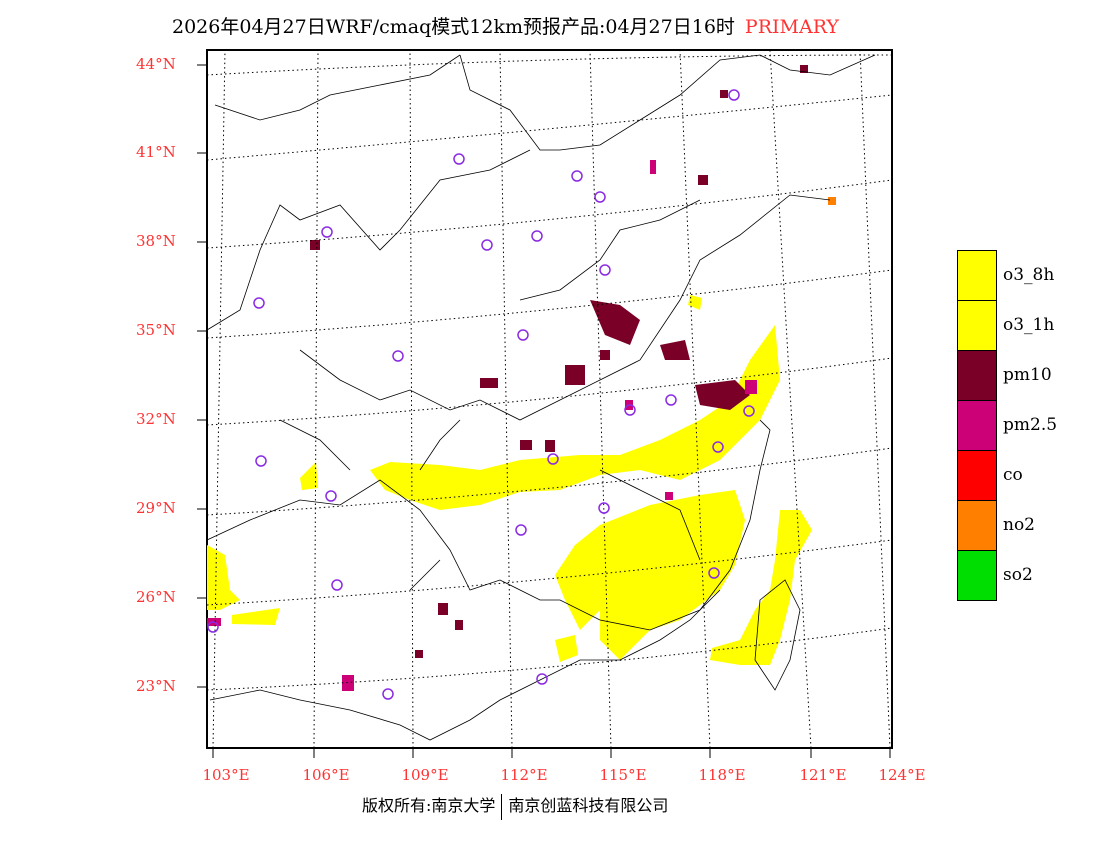  I want to click on legend-label: so2, so click(1018, 575).